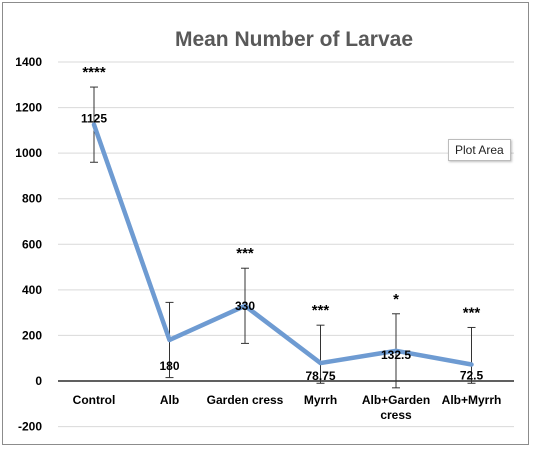 The image size is (533, 449). What do you see at coordinates (94, 119) in the screenshot?
I see `data-label: 1125` at bounding box center [94, 119].